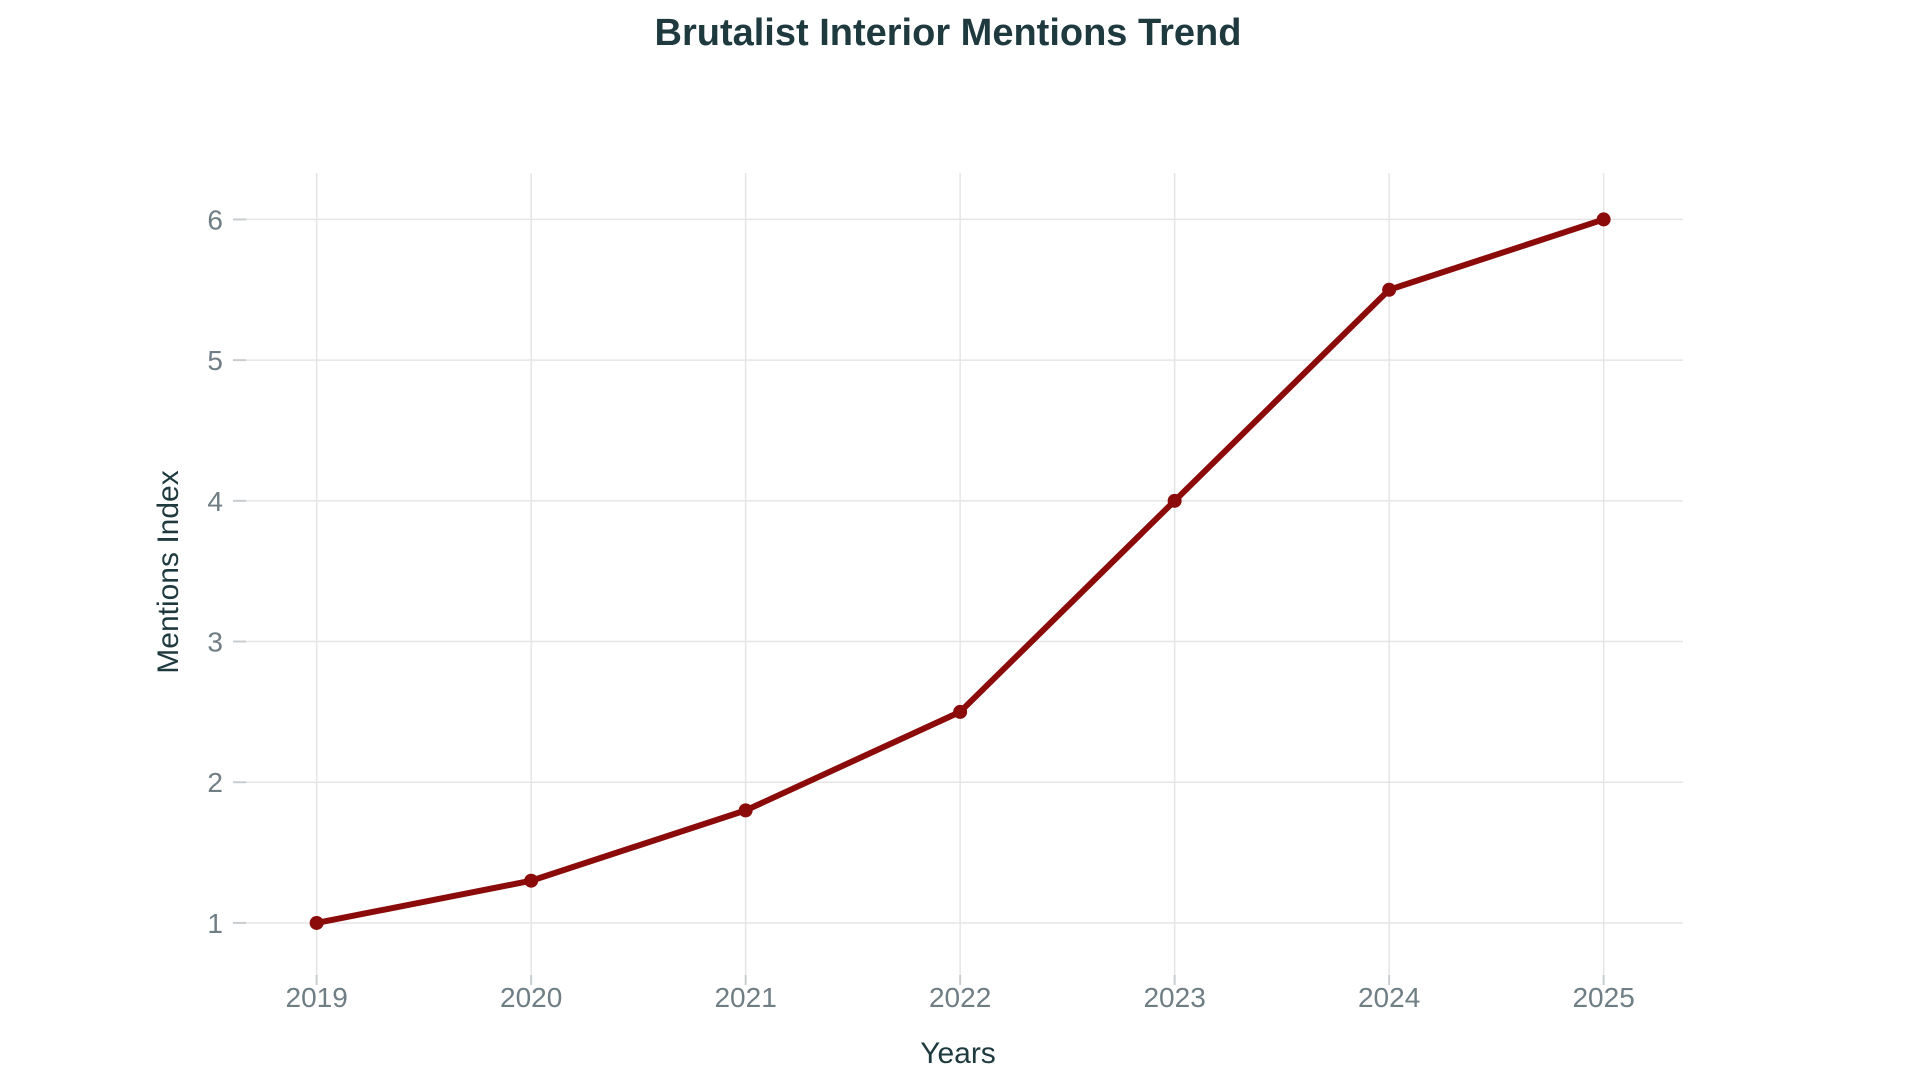  I want to click on y-tick-label: 2, so click(215, 782).